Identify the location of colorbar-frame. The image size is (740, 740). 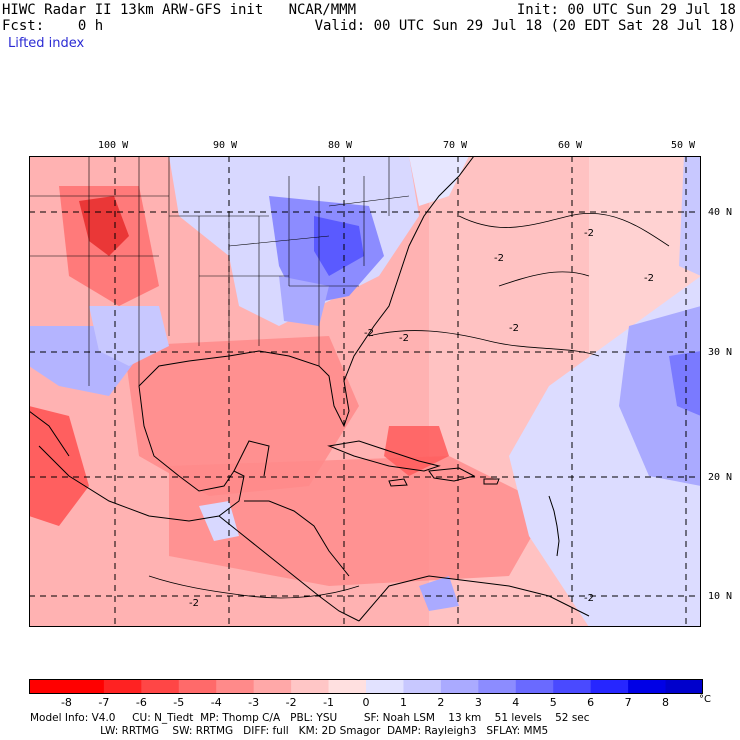
(366, 686).